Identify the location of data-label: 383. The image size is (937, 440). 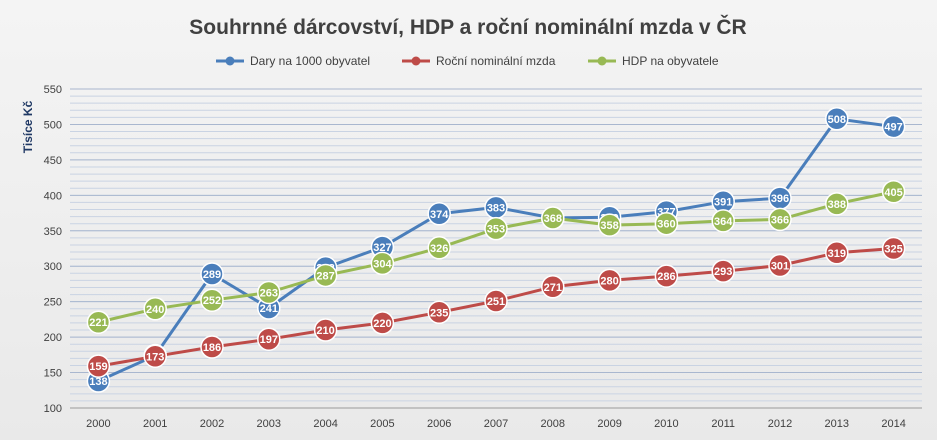
(496, 208).